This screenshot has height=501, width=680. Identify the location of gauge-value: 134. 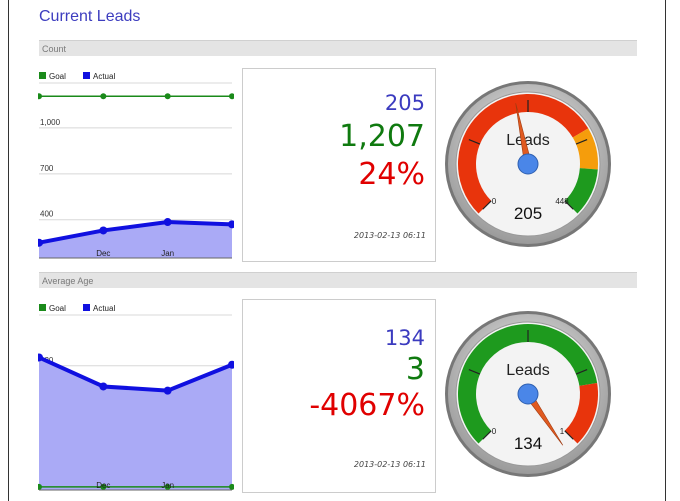
(528, 443).